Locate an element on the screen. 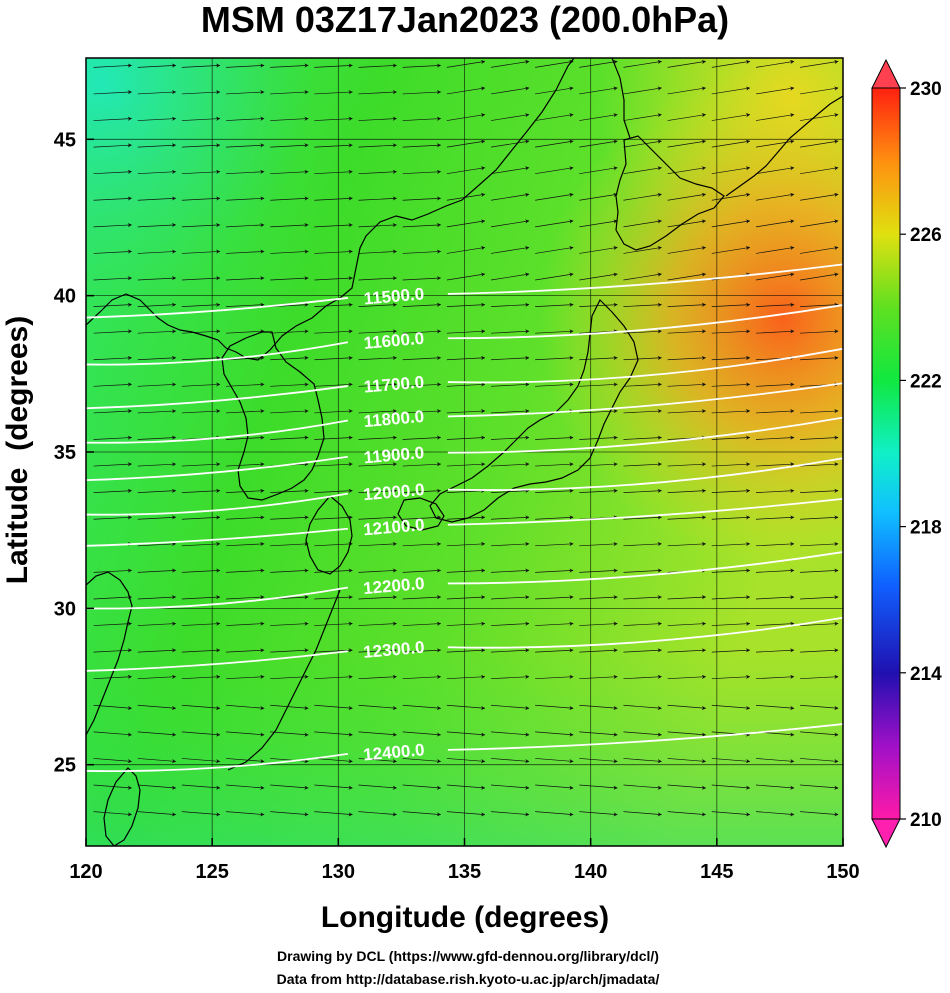 The width and height of the screenshot is (950, 993). contour-line is located at coordinates (464, 378).